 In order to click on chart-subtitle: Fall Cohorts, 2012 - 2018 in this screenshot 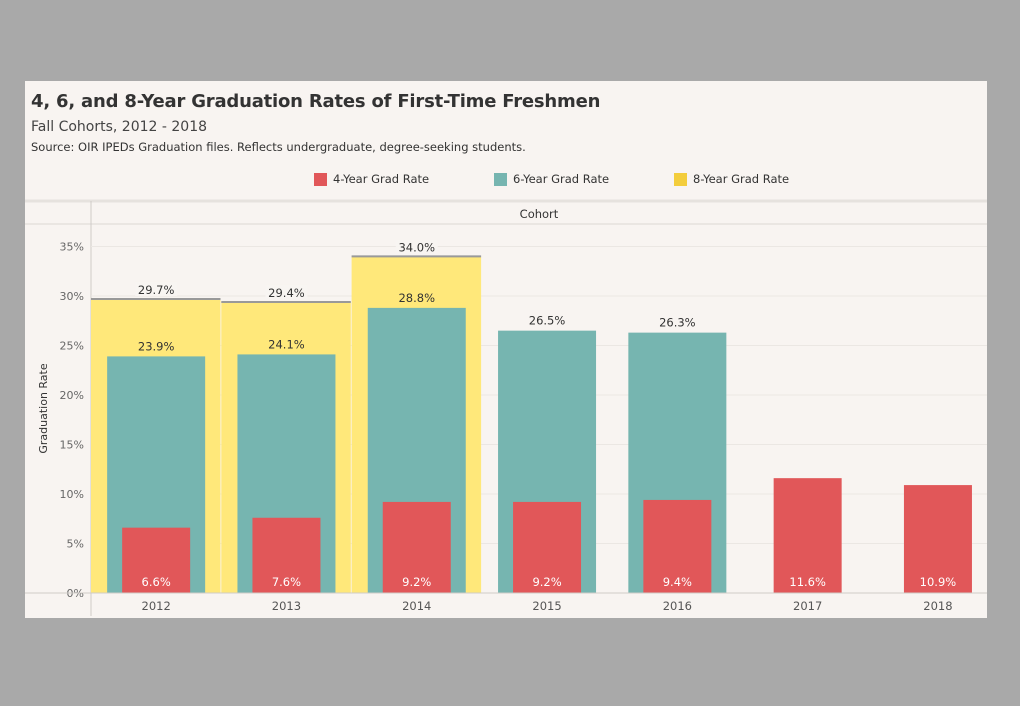, I will do `click(119, 127)`.